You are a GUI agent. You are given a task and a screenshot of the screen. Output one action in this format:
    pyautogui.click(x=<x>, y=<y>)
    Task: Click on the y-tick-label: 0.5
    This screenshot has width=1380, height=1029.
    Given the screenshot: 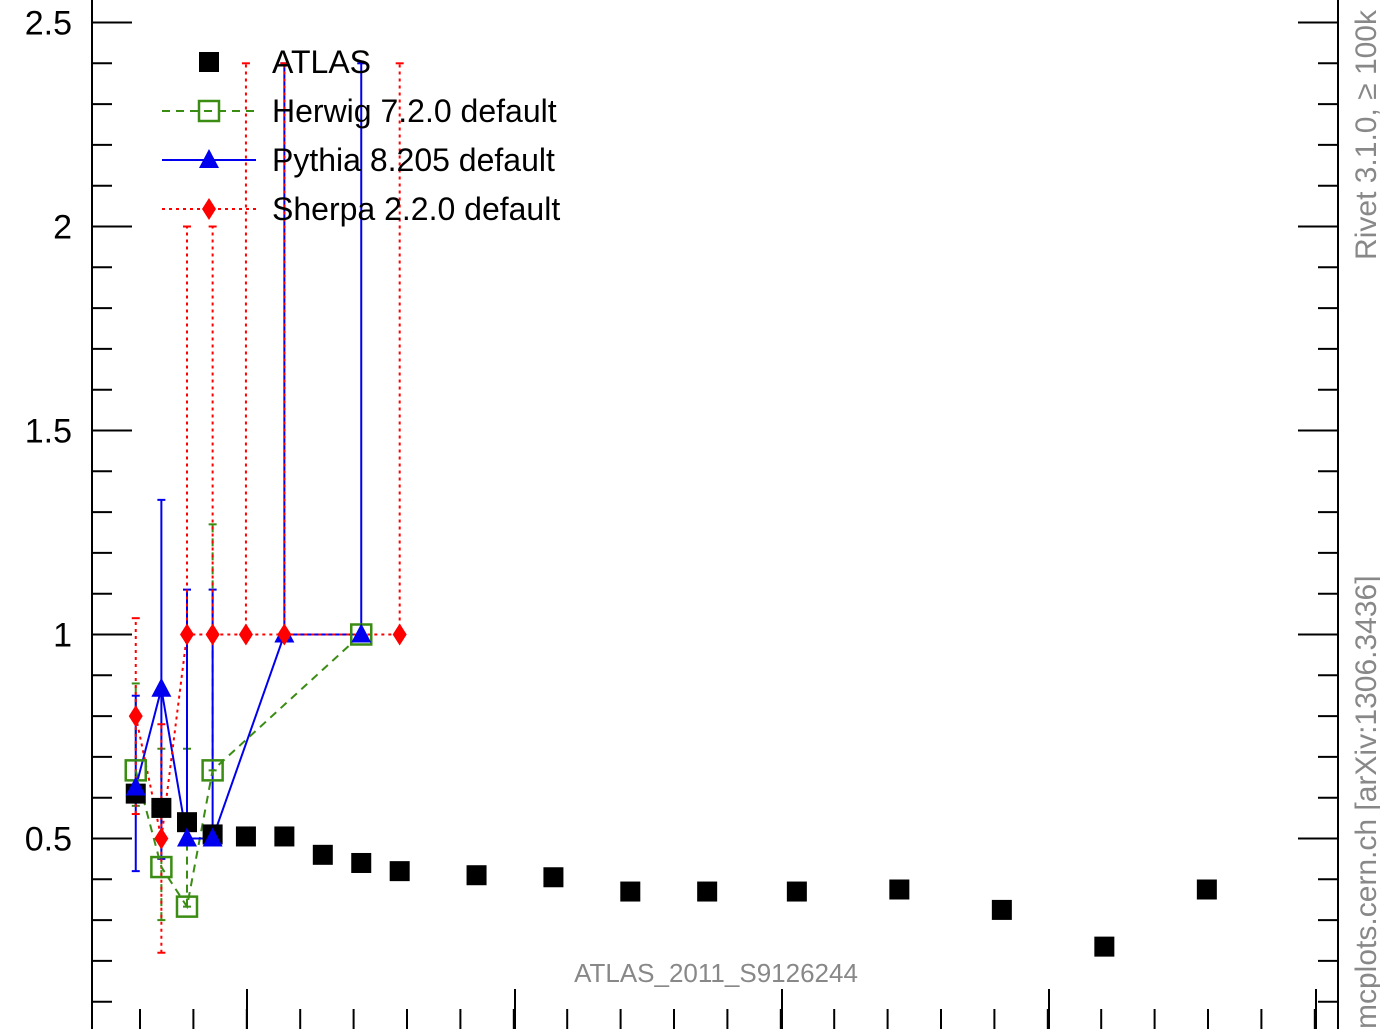 What is the action you would take?
    pyautogui.click(x=48, y=840)
    